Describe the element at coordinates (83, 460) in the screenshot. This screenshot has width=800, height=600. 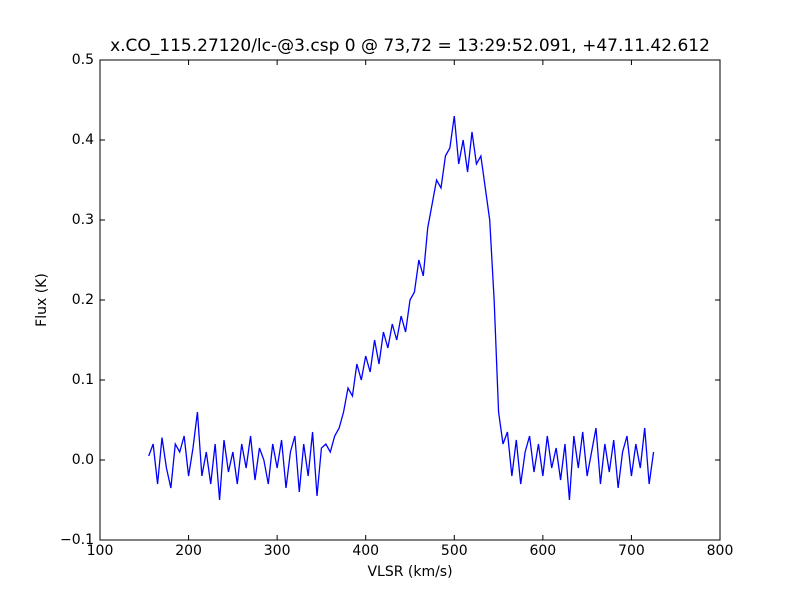
I see `y-tick-label: 0.0` at that location.